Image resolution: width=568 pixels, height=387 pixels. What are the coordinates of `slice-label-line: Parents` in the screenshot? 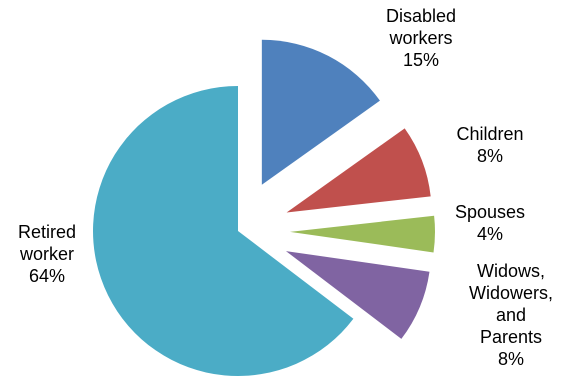 It's located at (511, 337).